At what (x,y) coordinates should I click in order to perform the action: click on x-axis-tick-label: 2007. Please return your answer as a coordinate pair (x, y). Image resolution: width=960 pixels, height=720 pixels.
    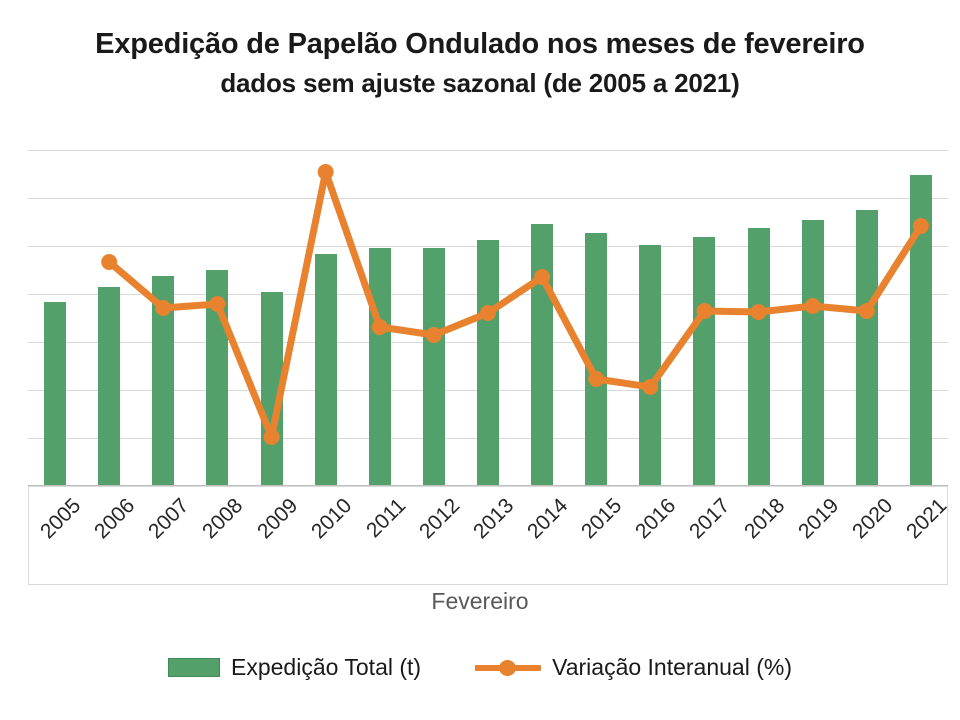
    Looking at the image, I should click on (169, 519).